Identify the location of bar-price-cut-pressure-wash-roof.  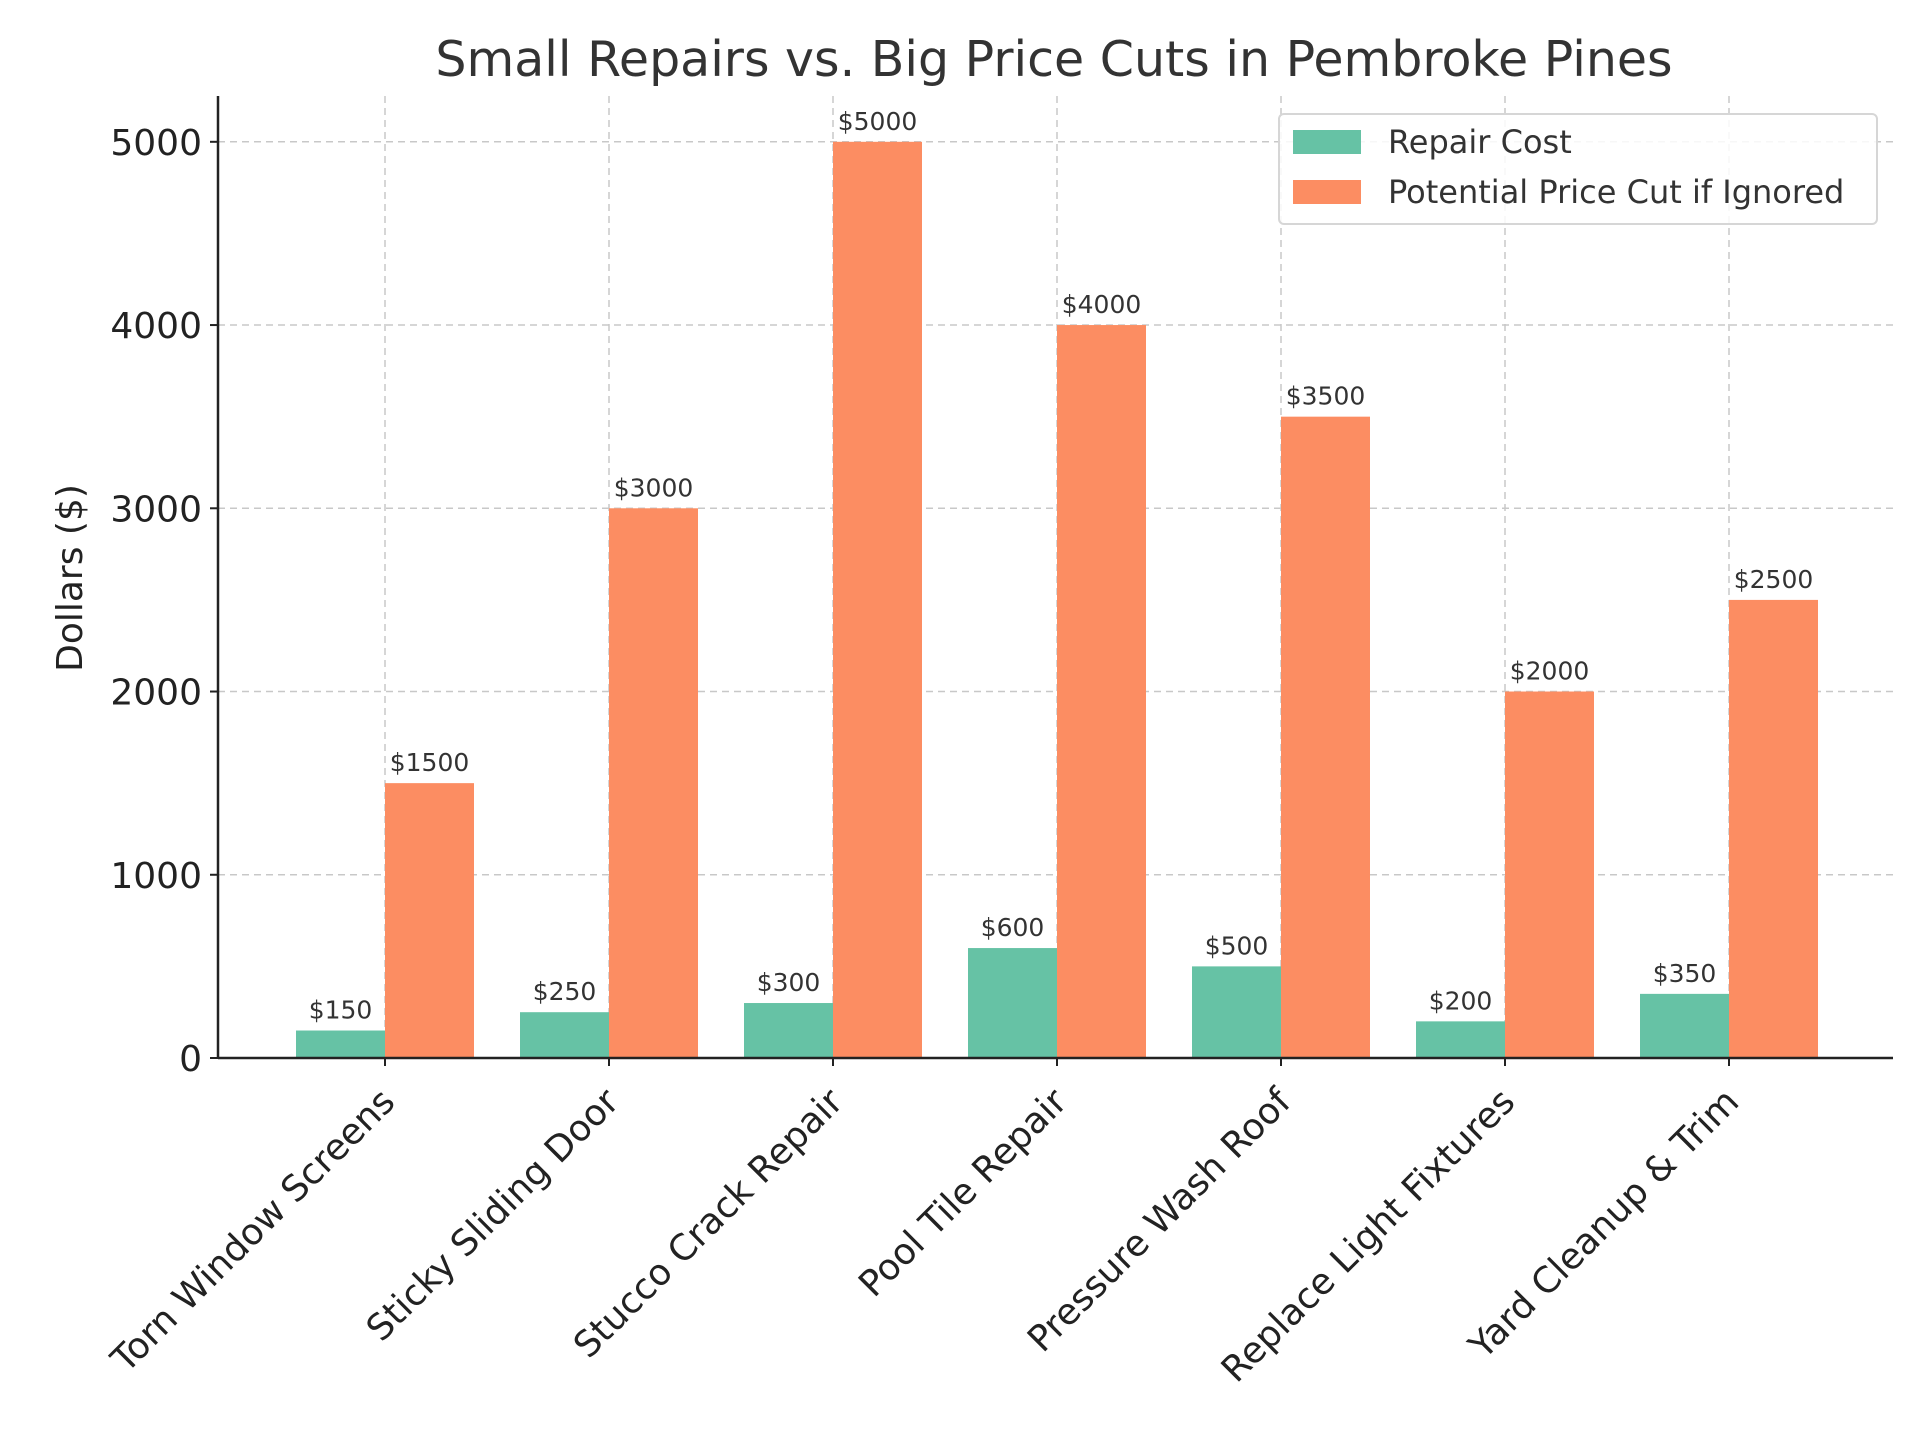
(1325, 737).